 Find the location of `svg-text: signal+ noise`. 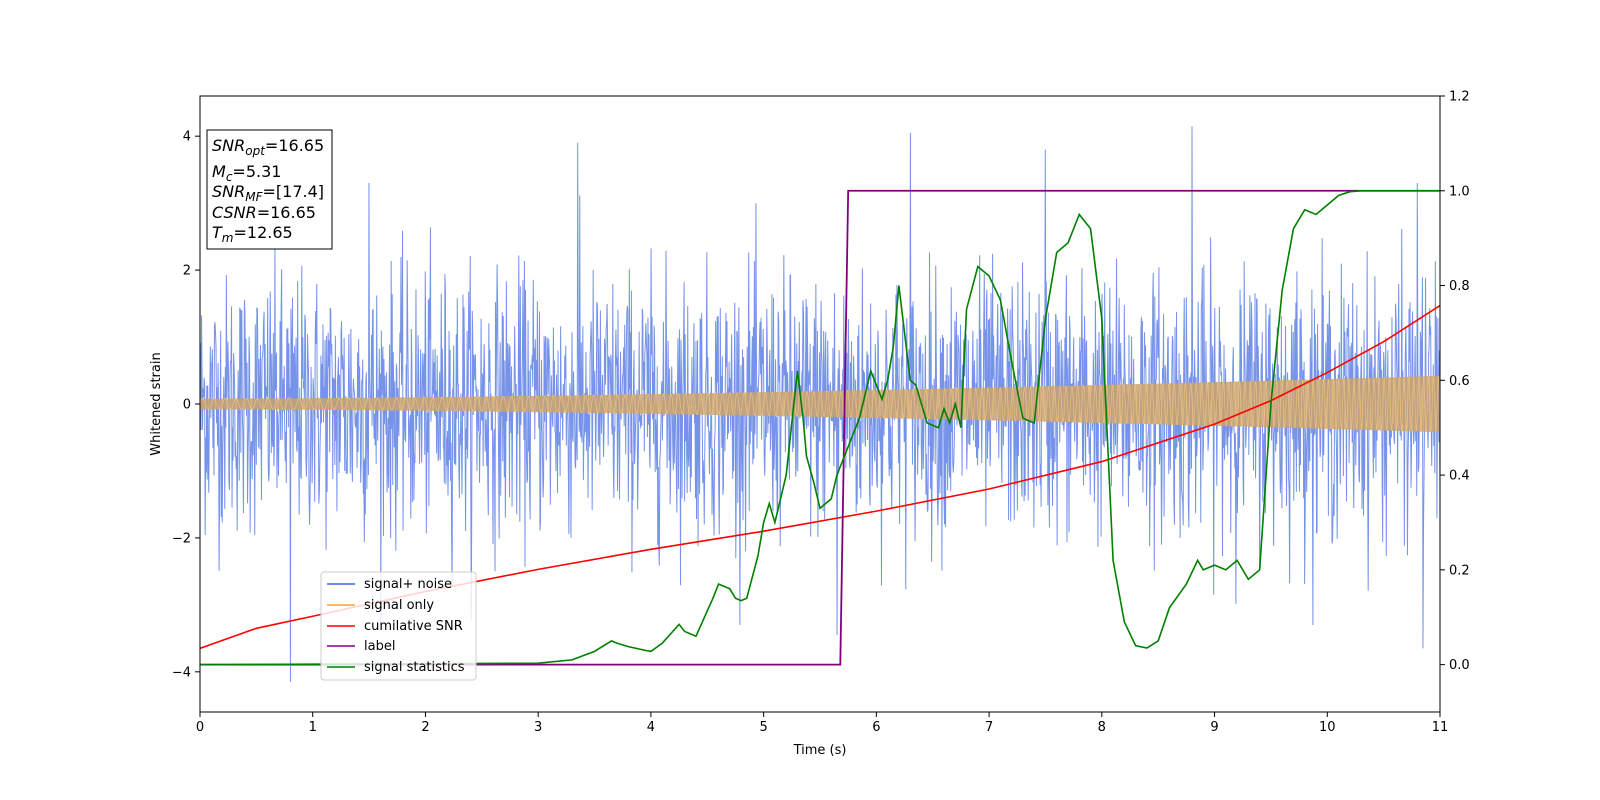

svg-text: signal+ noise is located at coordinates (408, 584).